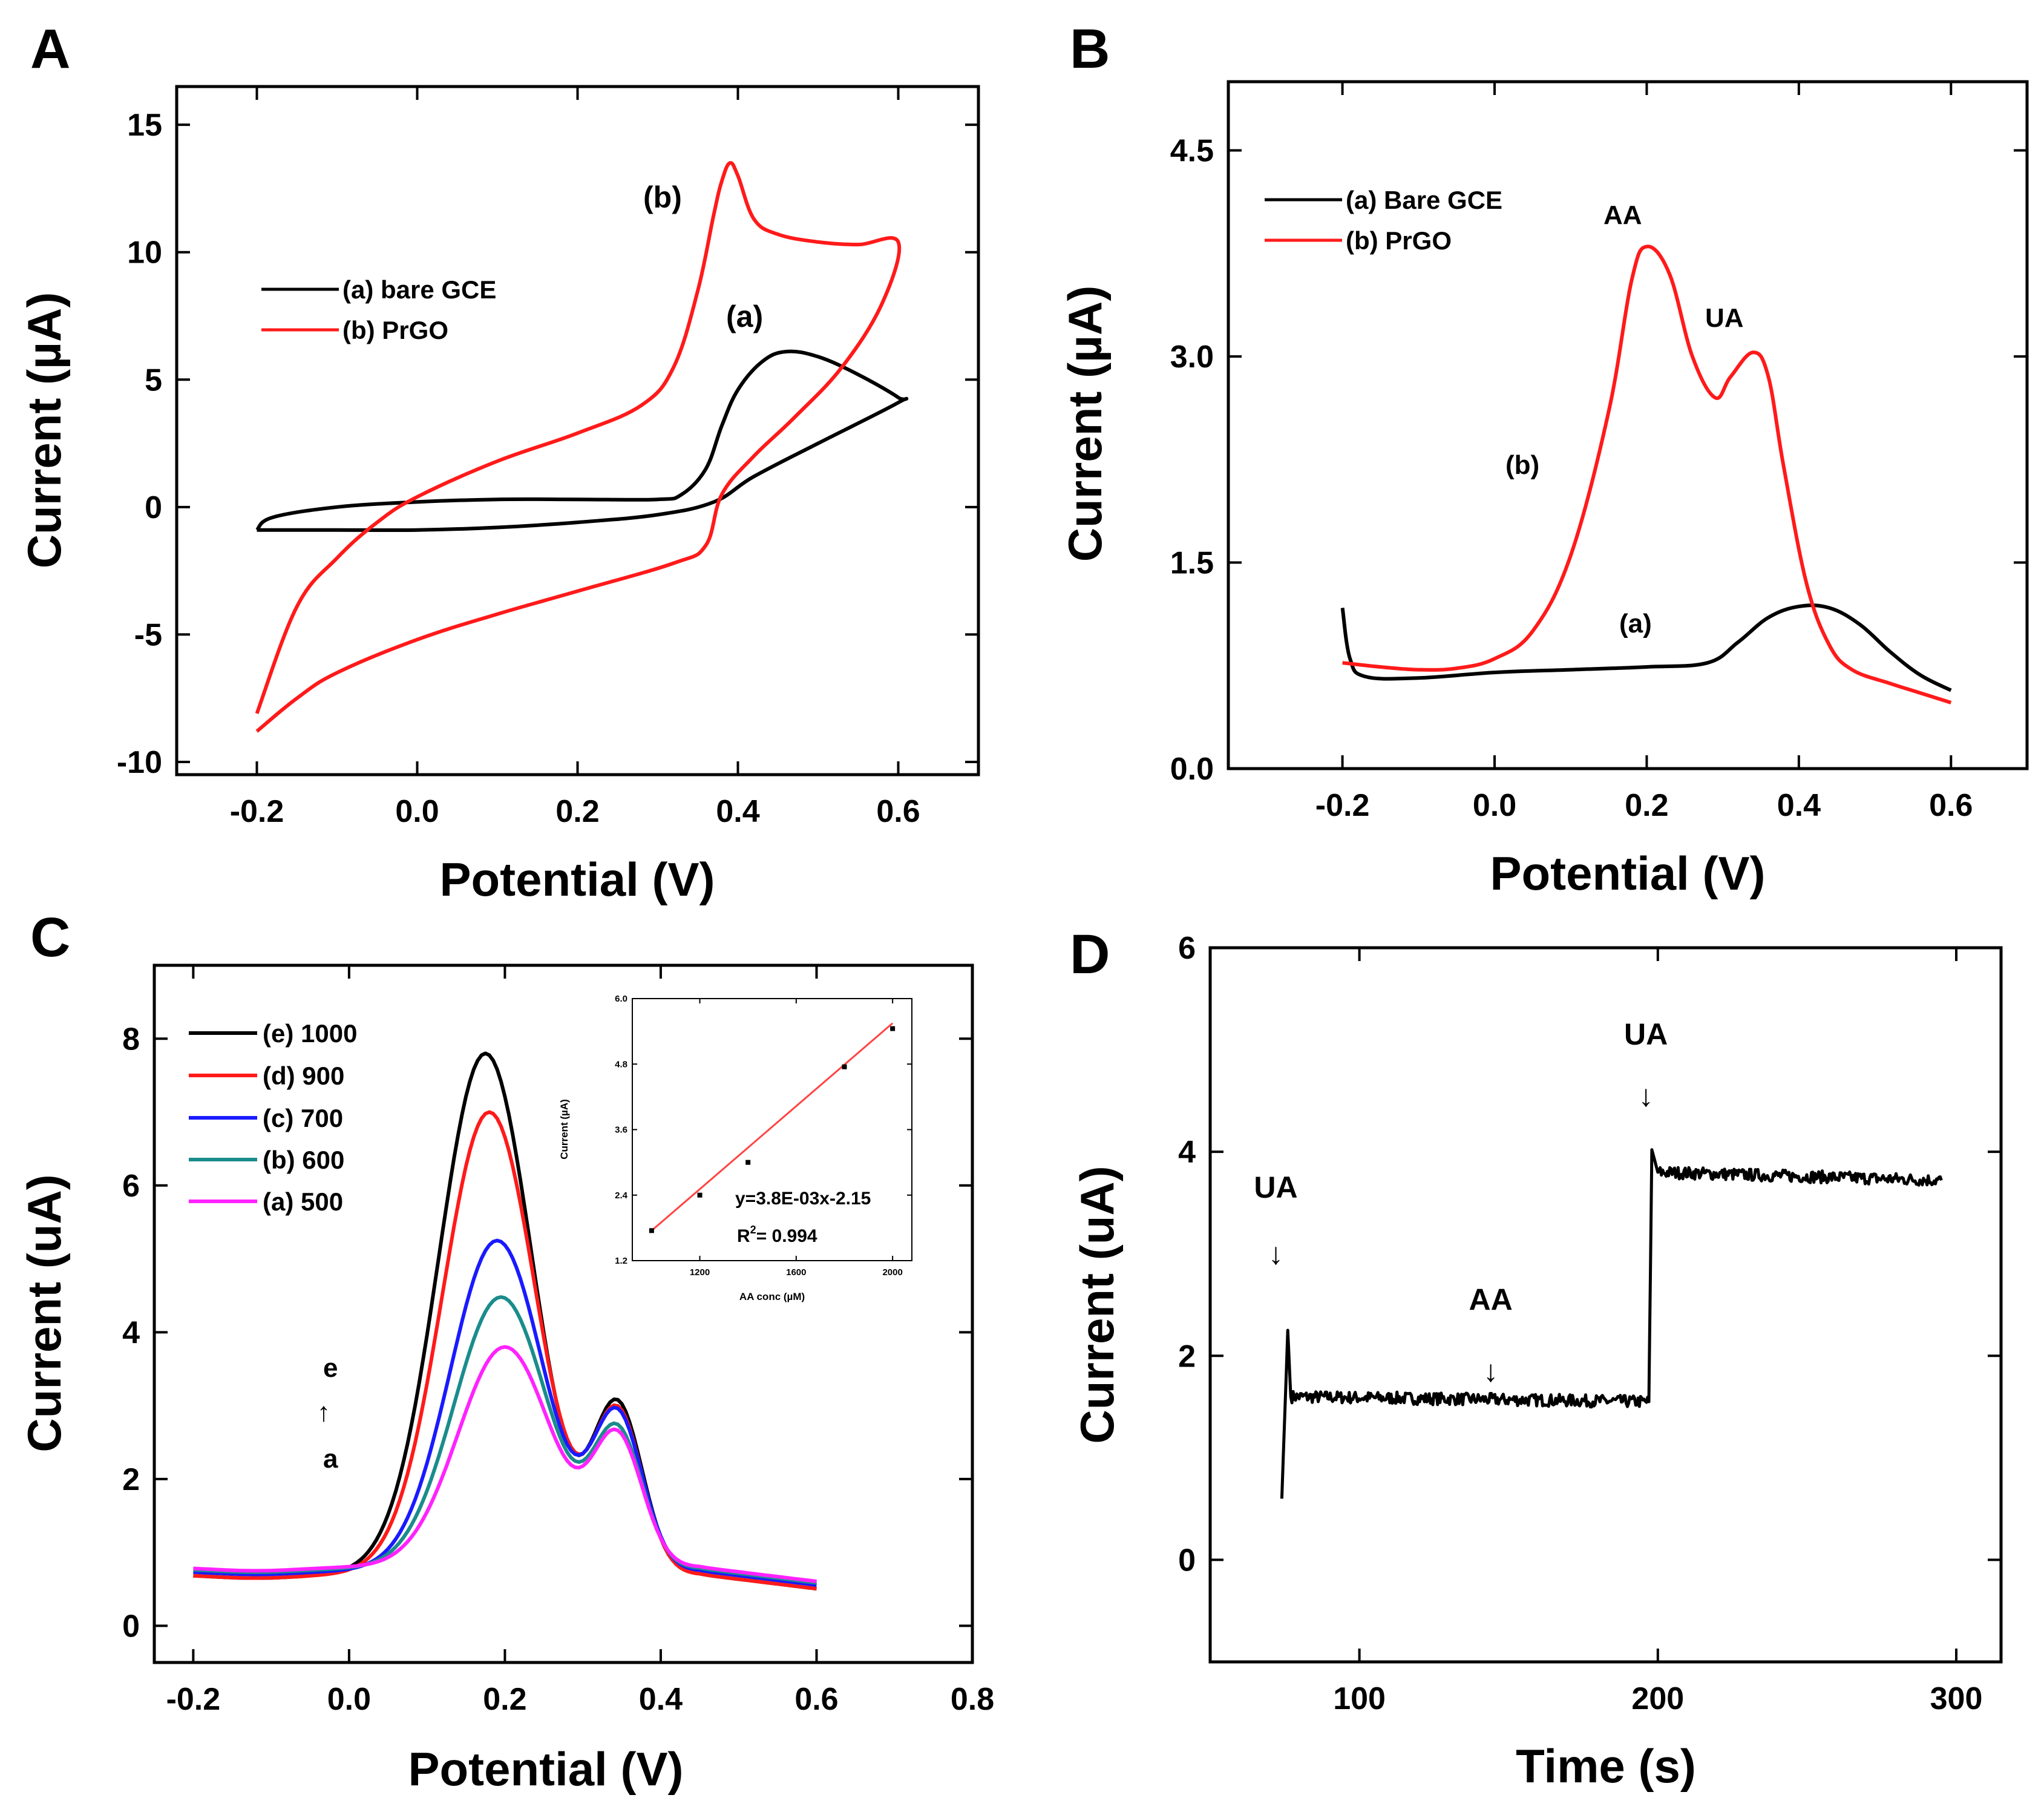  Describe the element at coordinates (892, 1272) in the screenshot. I see `x-tick-label: 2000` at that location.